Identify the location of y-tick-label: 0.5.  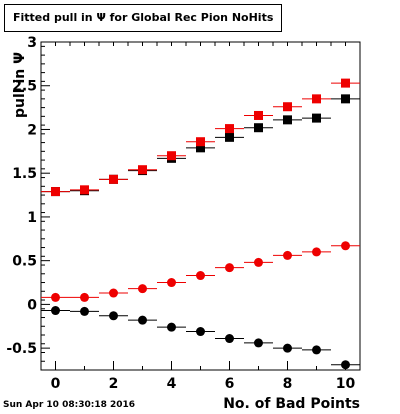
(24, 262).